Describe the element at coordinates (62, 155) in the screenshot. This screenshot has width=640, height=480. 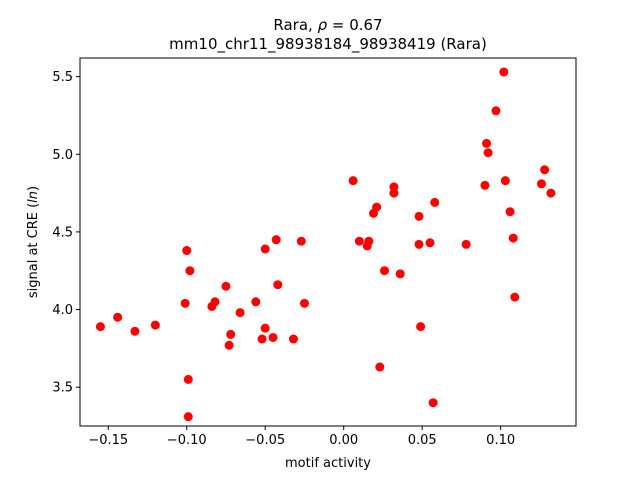
I see `y-tick-label: 5.0` at that location.